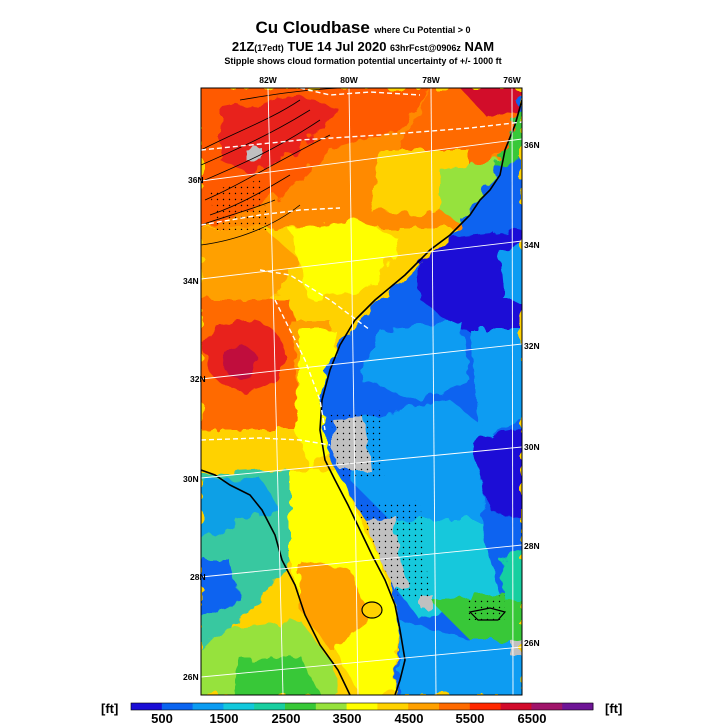 The image size is (726, 726). What do you see at coordinates (487, 614) in the screenshot?
I see `bahamas-outline` at bounding box center [487, 614].